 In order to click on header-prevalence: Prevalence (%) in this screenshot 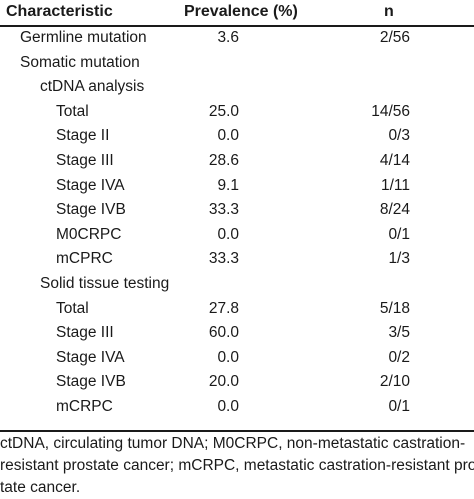, I will do `click(241, 11)`.